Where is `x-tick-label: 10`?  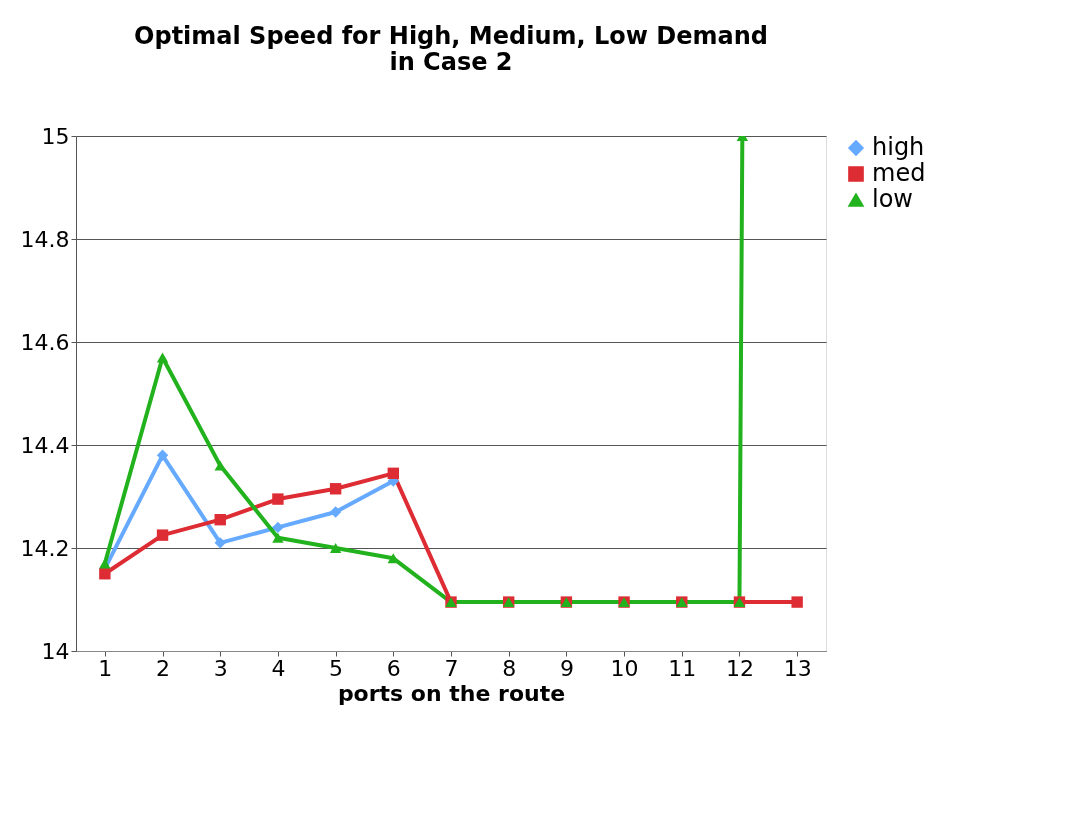
x-tick-label: 10 is located at coordinates (624, 668).